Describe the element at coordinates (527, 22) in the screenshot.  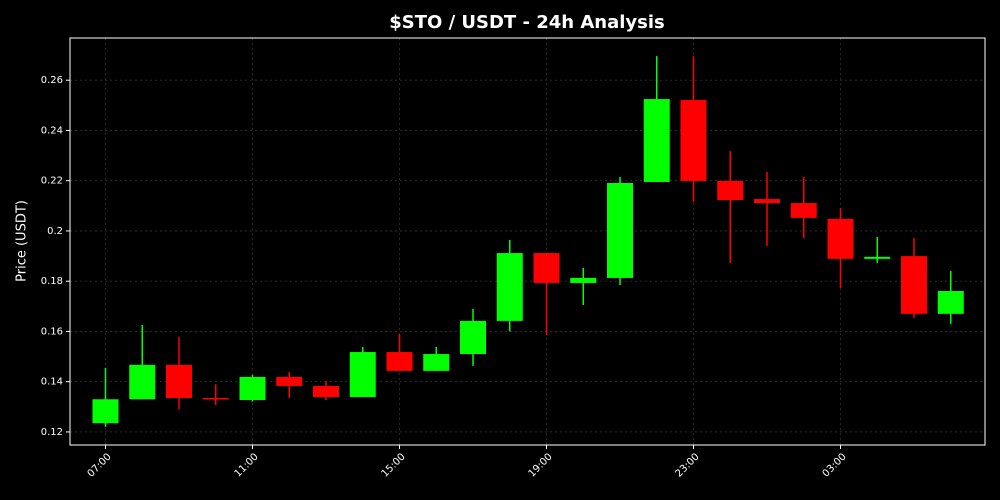
I see `chart-title: $STO / USDT - 24h Analysis` at that location.